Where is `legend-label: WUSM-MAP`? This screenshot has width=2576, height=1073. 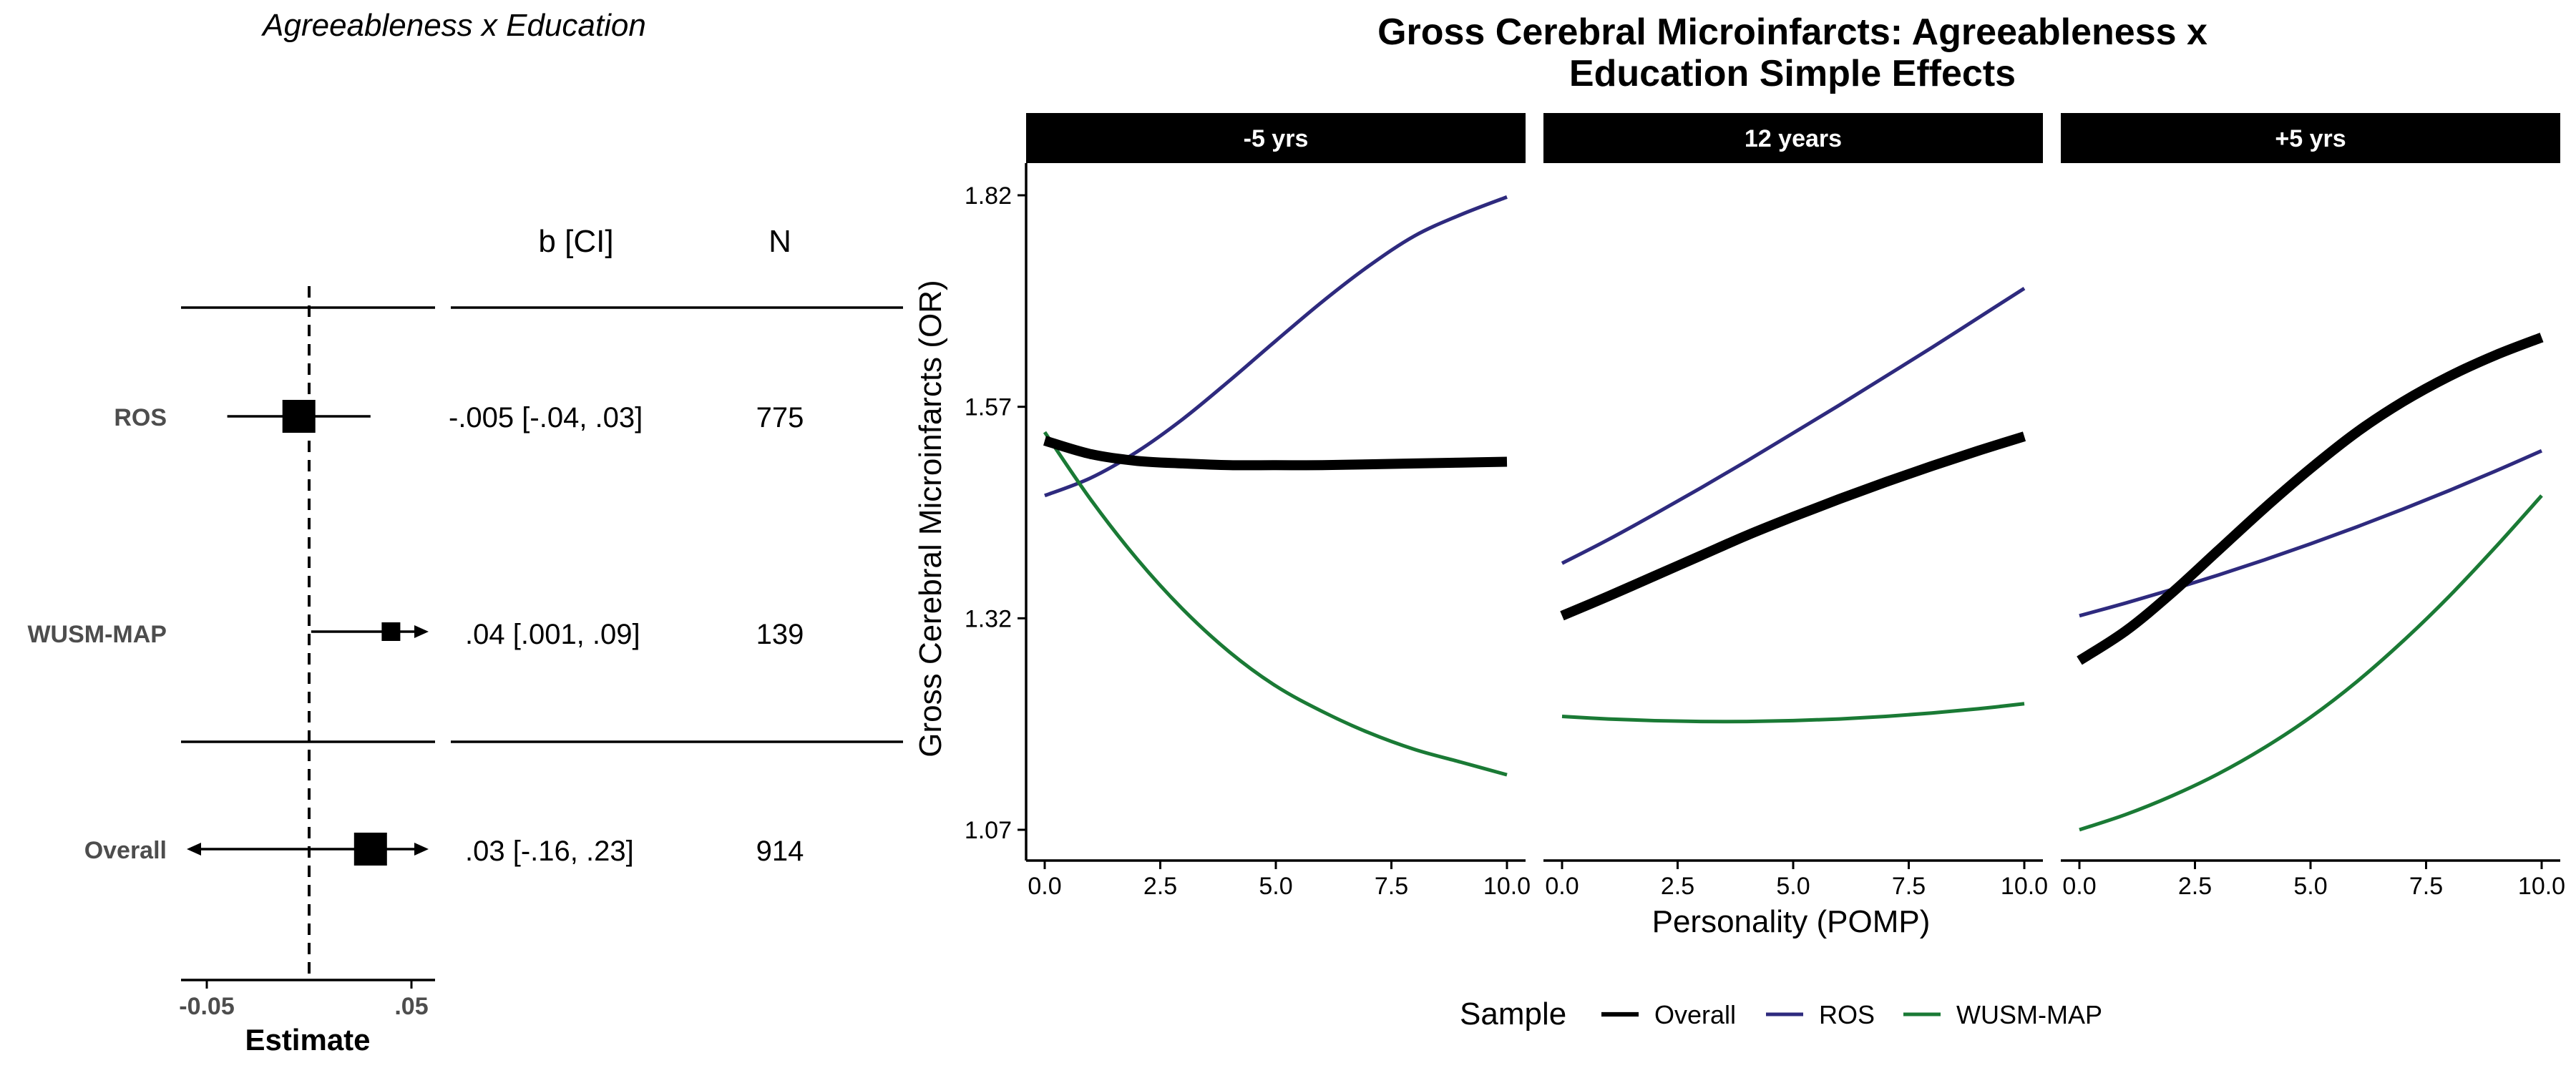
legend-label: WUSM-MAP is located at coordinates (2029, 1014).